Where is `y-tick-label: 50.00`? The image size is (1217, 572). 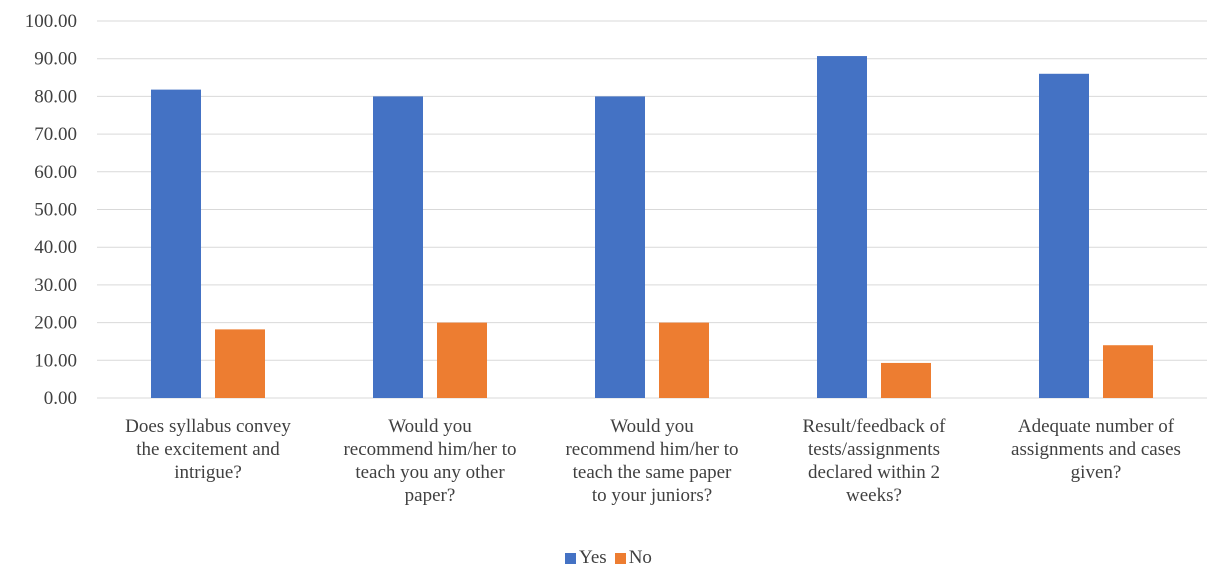
y-tick-label: 50.00 is located at coordinates (55, 210).